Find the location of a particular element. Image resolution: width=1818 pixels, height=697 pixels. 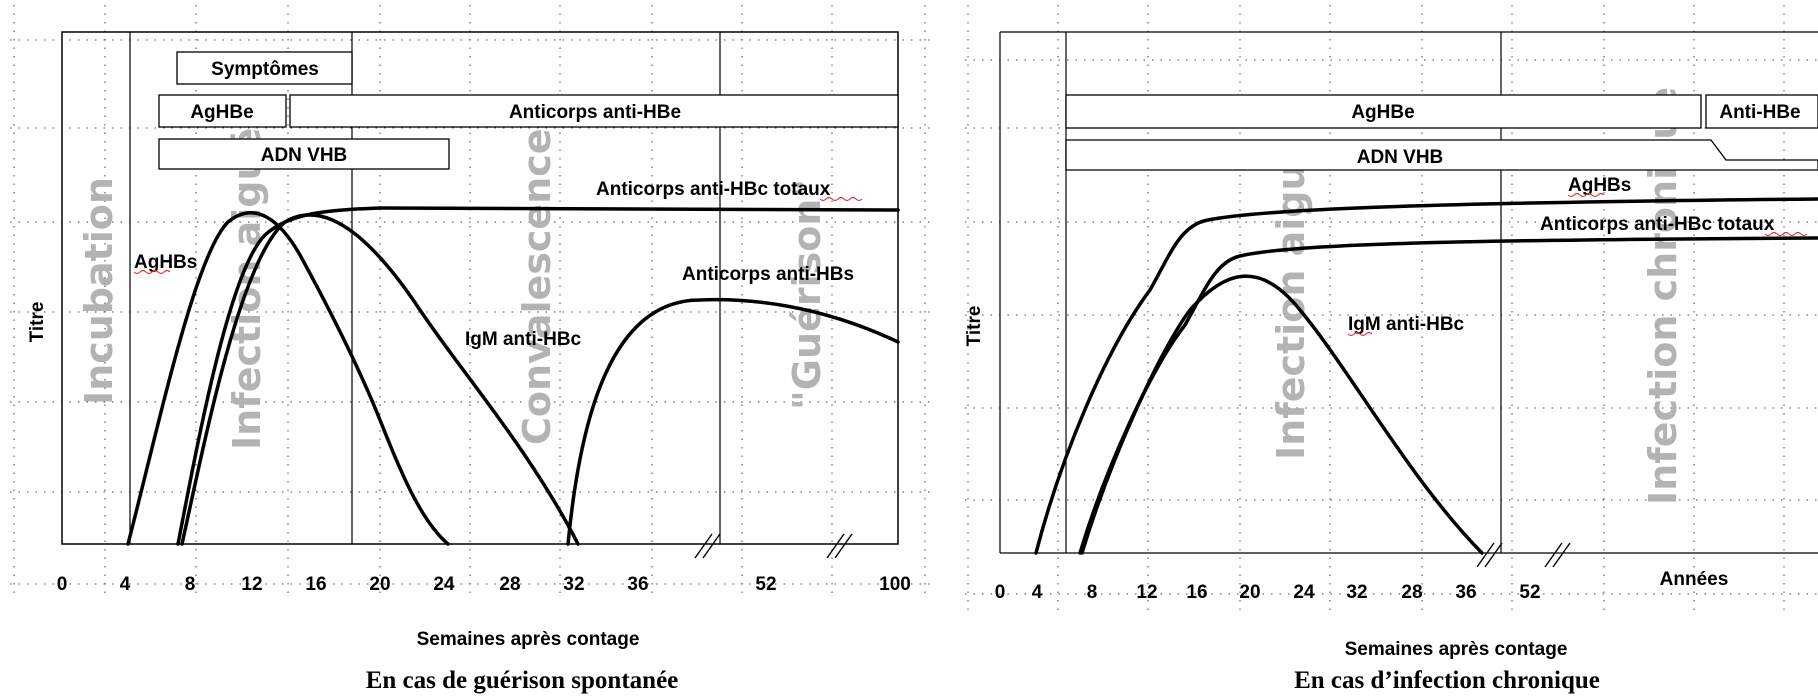

bar-aghbe-right is located at coordinates (1383, 111).